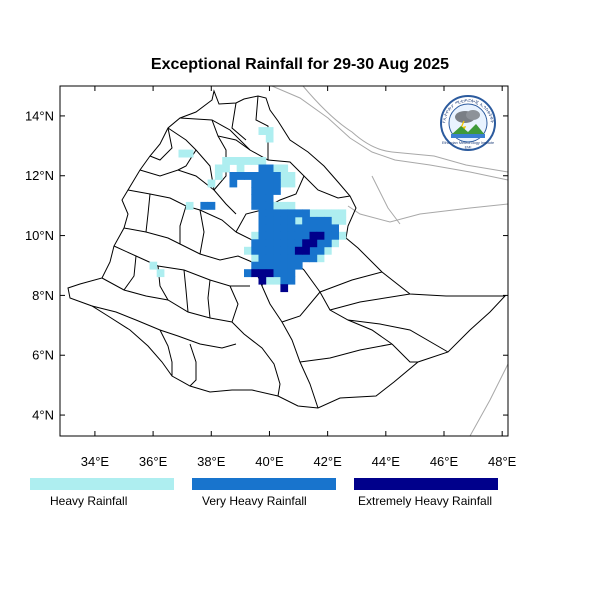 Image resolution: width=600 pixels, height=600 pixels. Describe the element at coordinates (386, 461) in the screenshot. I see `lon-tick-label: 44°E` at that location.